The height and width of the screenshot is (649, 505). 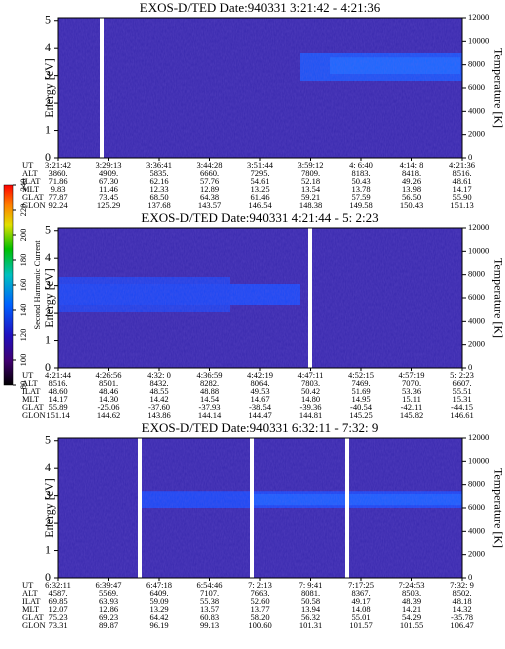 What do you see at coordinates (58, 375) in the screenshot?
I see `table-cell: 4:21:44` at bounding box center [58, 375].